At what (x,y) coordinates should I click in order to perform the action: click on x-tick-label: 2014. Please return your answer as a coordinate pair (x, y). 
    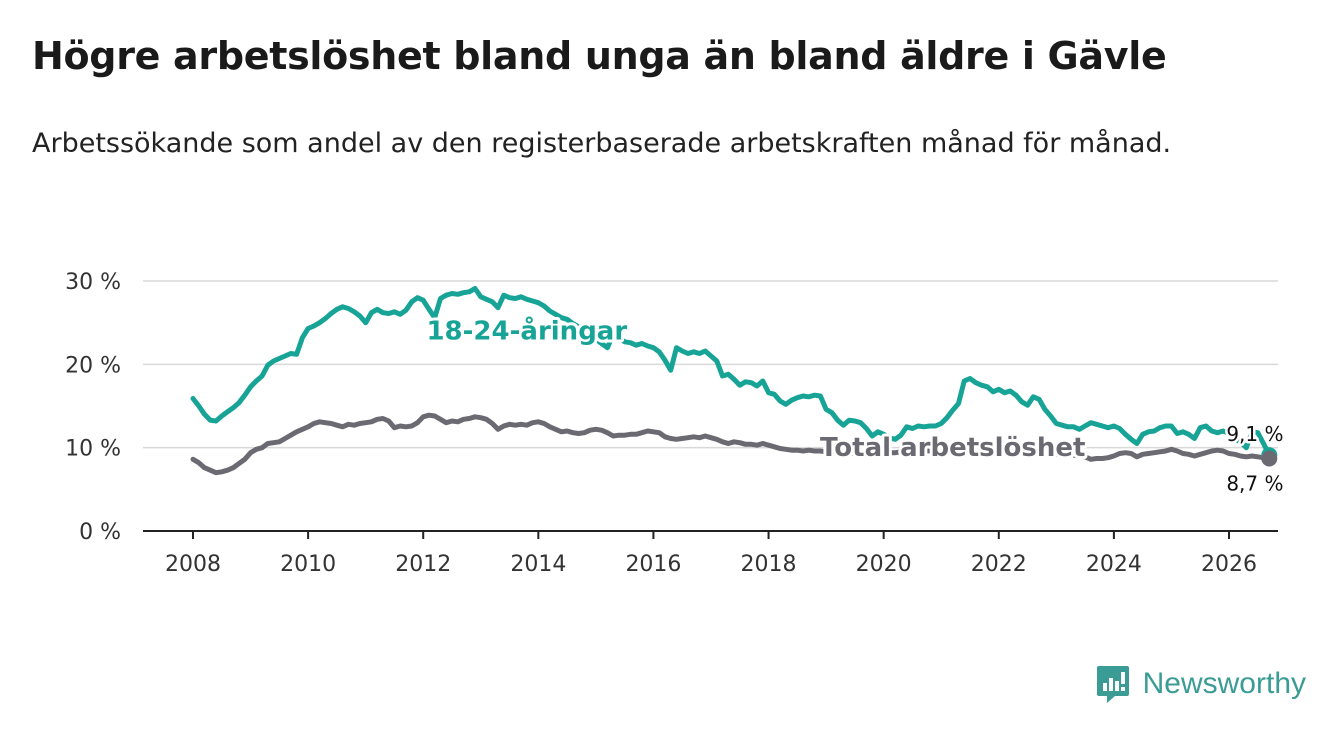
    Looking at the image, I should click on (538, 564).